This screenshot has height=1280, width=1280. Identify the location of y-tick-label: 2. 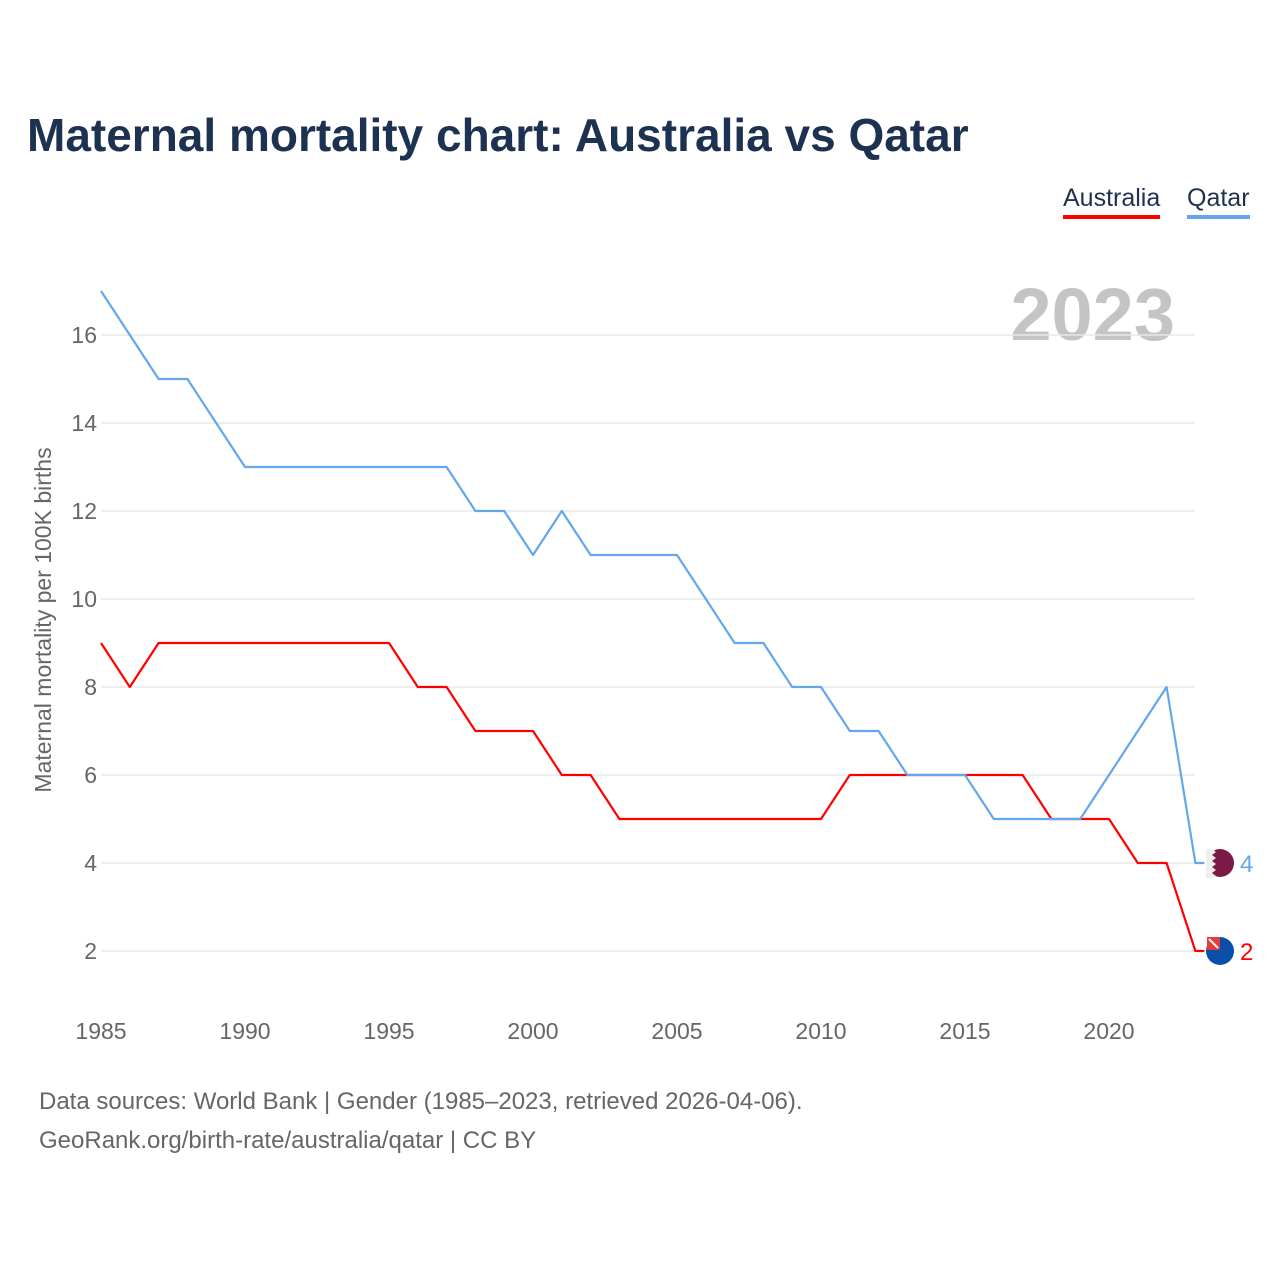
(90, 951).